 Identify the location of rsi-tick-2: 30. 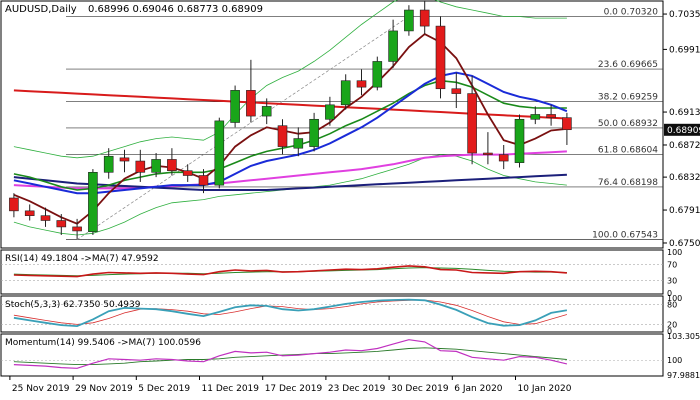
(672, 281).